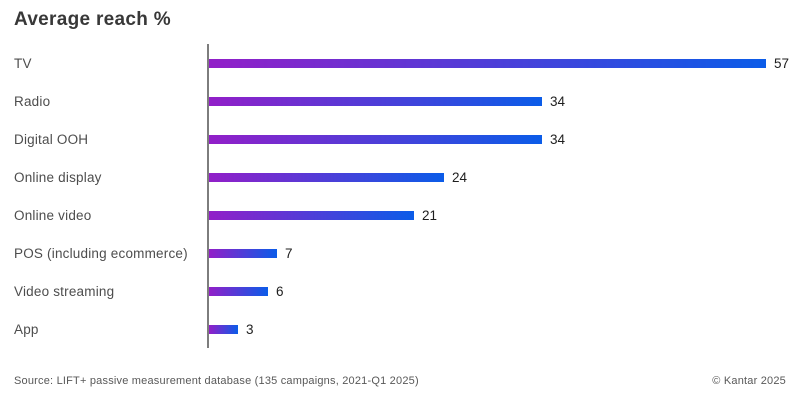 This screenshot has width=800, height=400. I want to click on bar-row: Video streaming 6, so click(400, 291).